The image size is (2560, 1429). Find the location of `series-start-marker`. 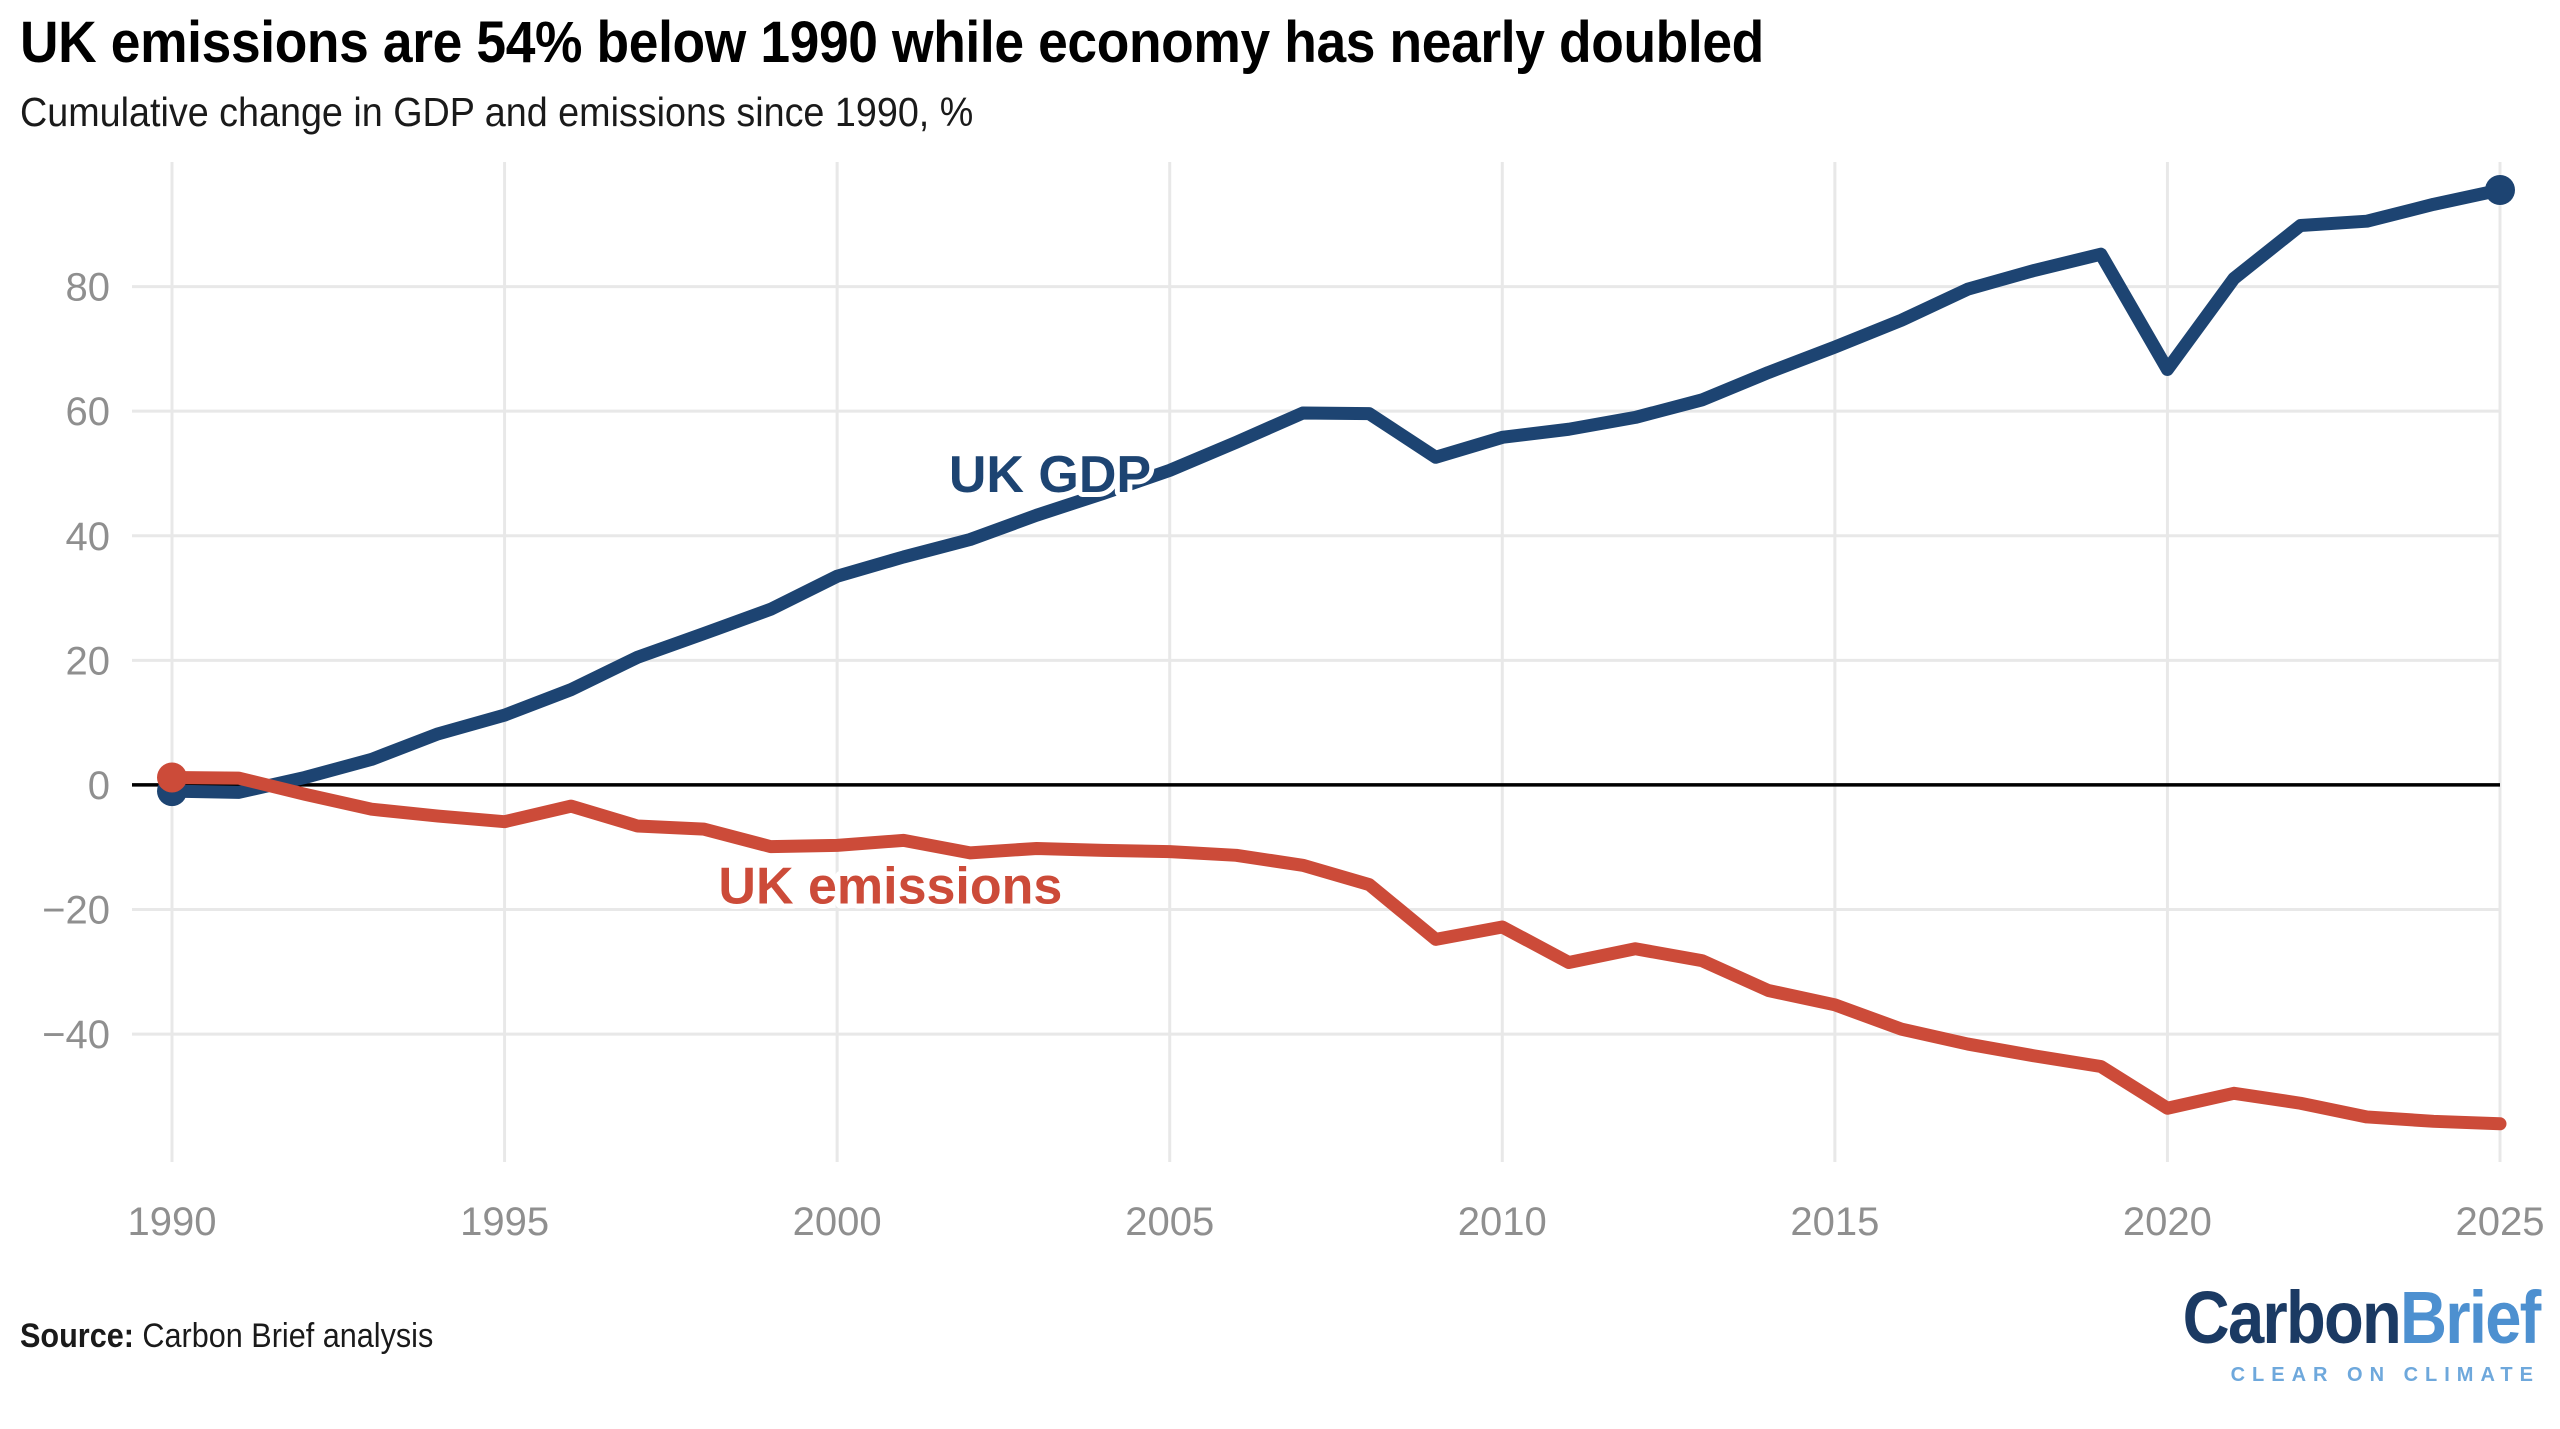

series-start-marker is located at coordinates (172, 777).